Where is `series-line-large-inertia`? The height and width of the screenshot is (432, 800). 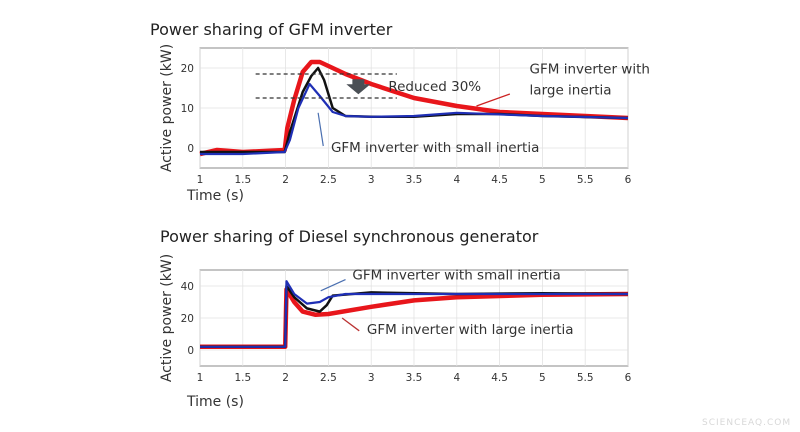 series-line-large-inertia is located at coordinates (414, 108).